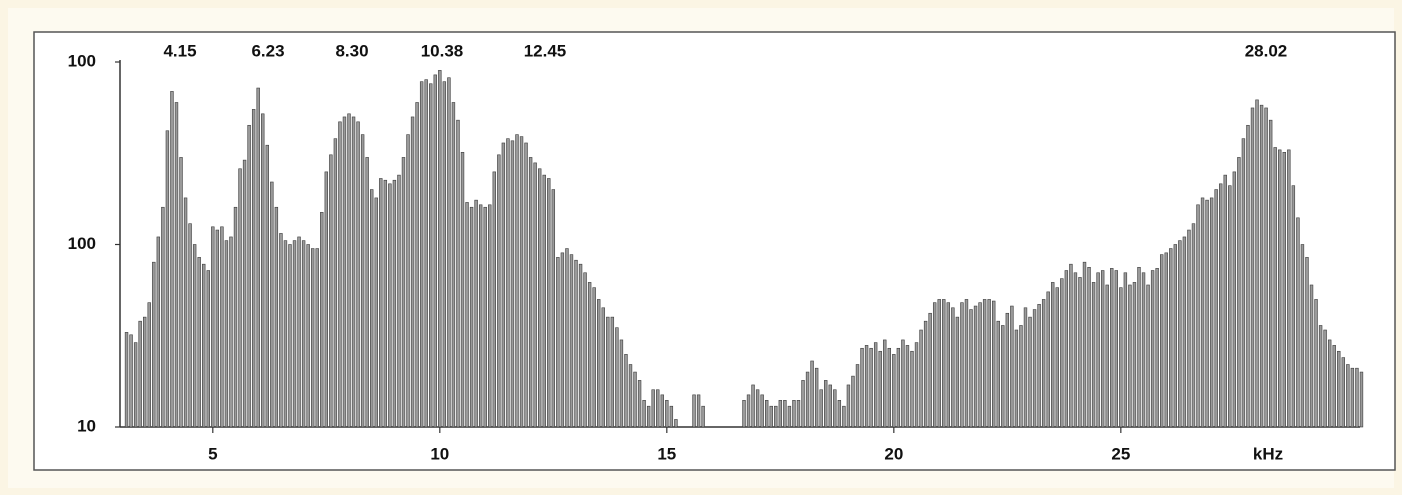 The width and height of the screenshot is (1402, 495). Describe the element at coordinates (545, 50) in the screenshot. I see `peak-label: 12.45` at that location.